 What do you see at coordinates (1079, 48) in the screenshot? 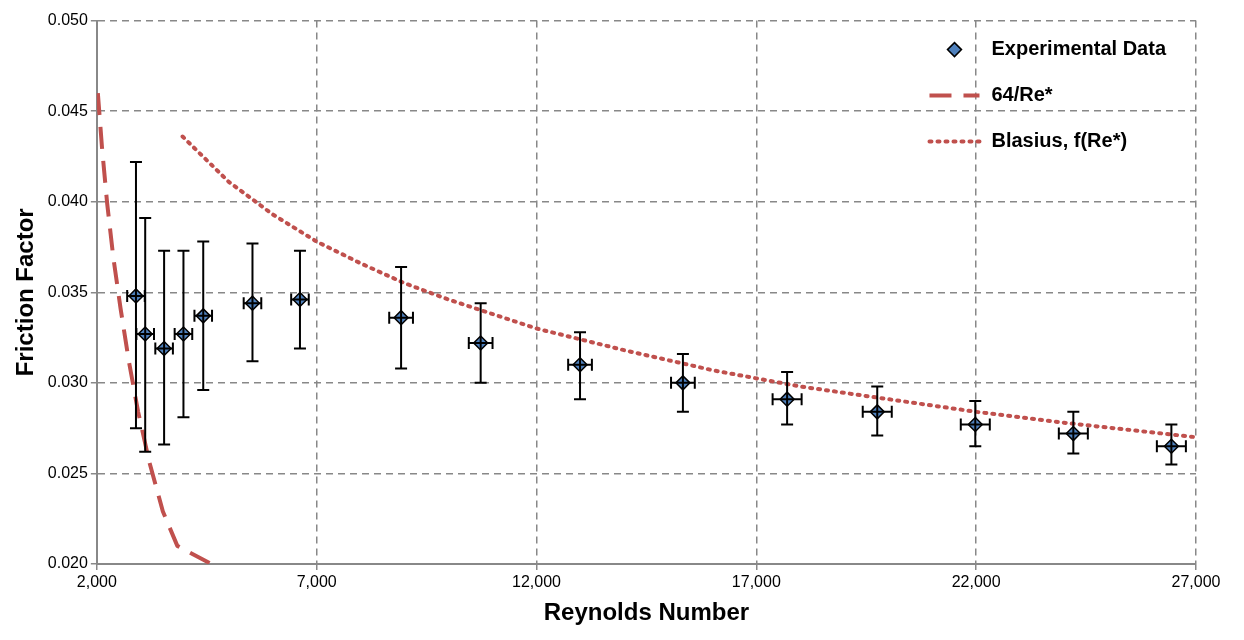
I see `legend-label: Experimental Data` at bounding box center [1079, 48].